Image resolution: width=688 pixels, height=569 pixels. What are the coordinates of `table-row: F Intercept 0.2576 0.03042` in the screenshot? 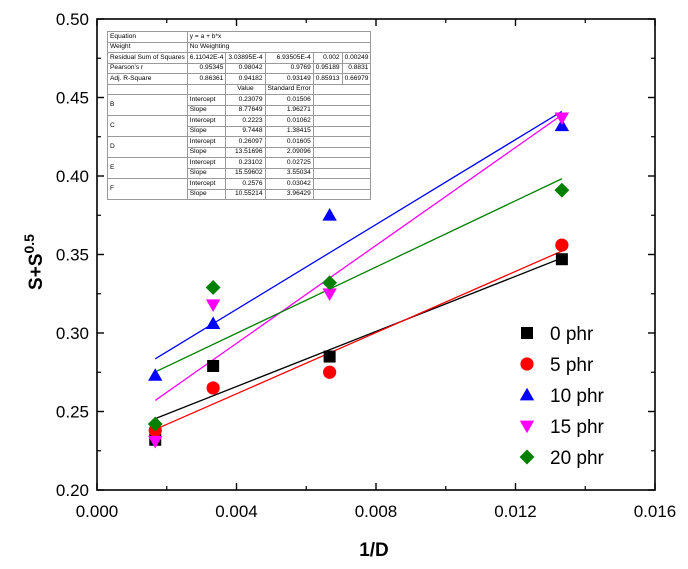 It's located at (239, 189).